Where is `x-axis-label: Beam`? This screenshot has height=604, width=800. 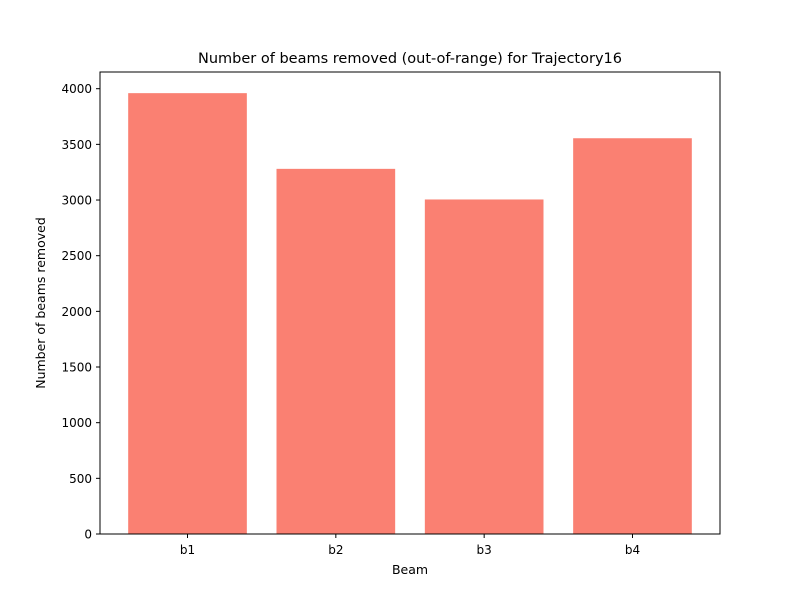 x-axis-label: Beam is located at coordinates (410, 569).